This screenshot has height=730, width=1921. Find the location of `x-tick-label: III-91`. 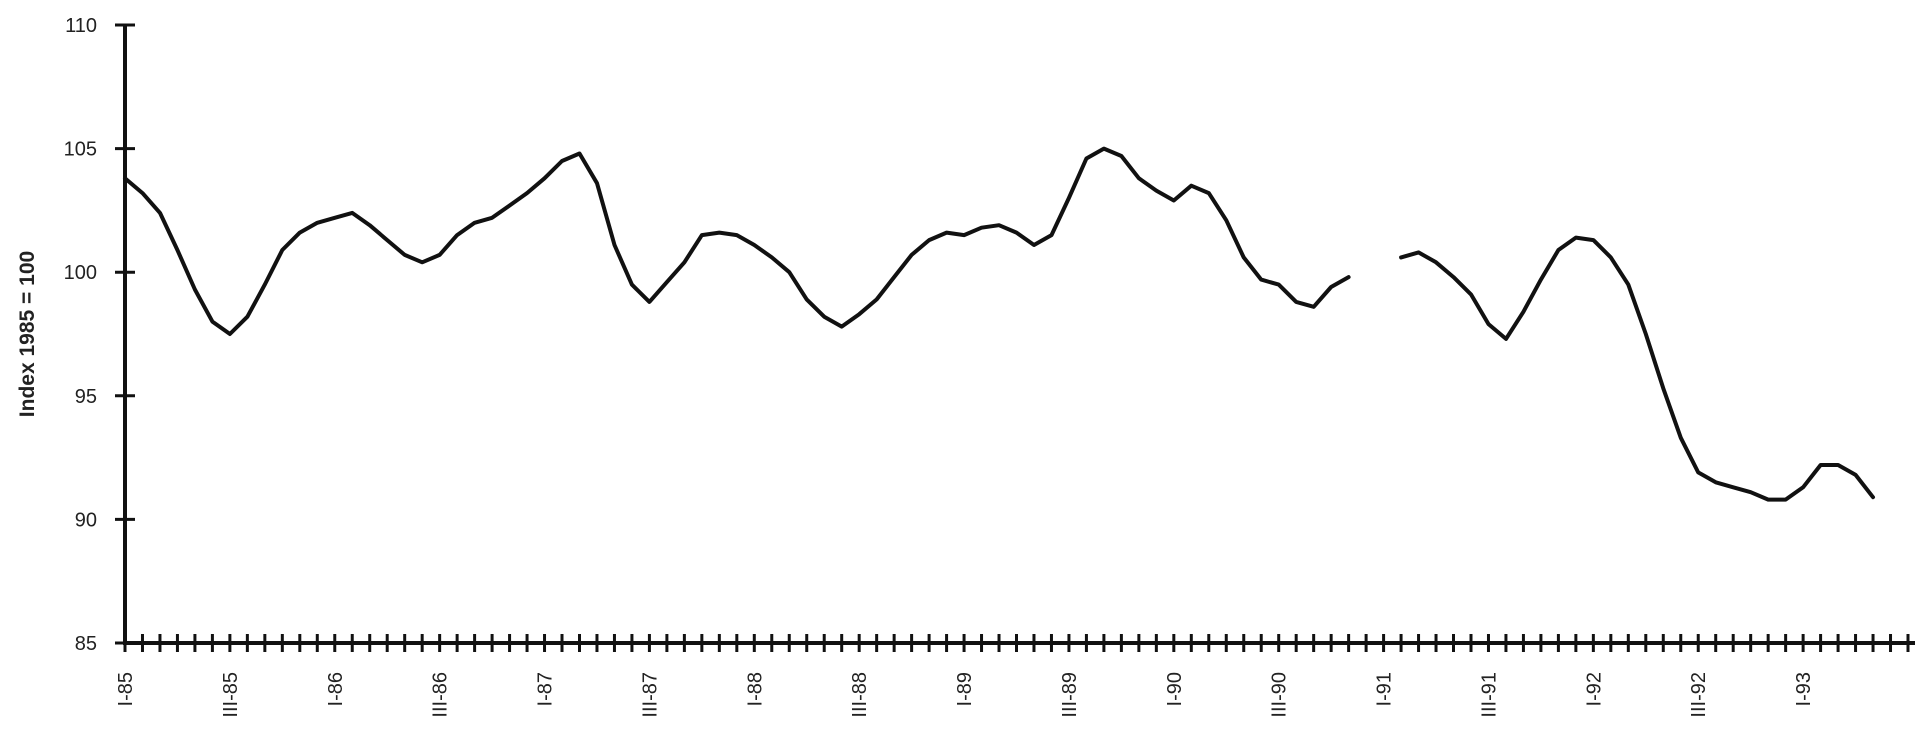

x-tick-label: III-91 is located at coordinates (1489, 695).